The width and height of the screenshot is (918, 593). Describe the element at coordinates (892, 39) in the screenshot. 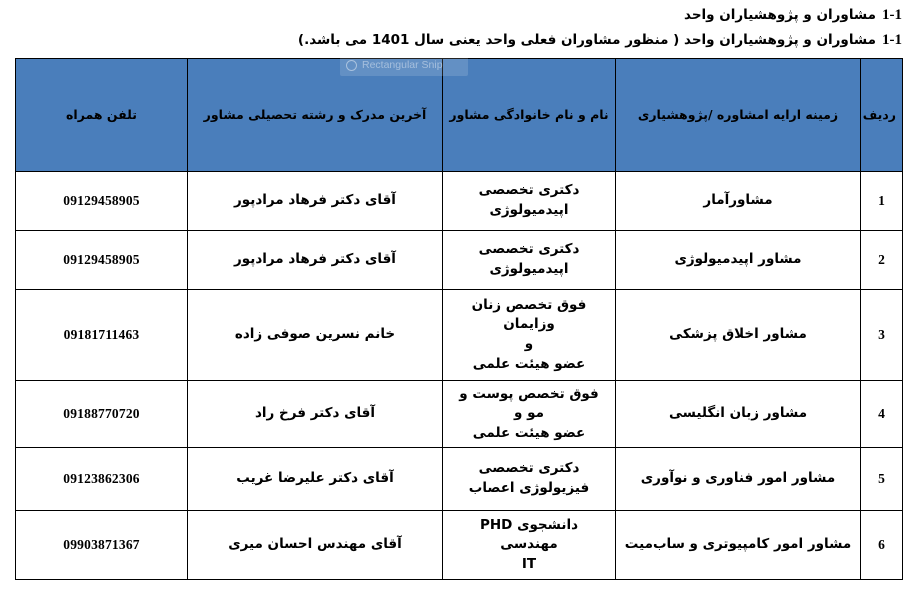

I see `heading-number-2: 1-1` at that location.